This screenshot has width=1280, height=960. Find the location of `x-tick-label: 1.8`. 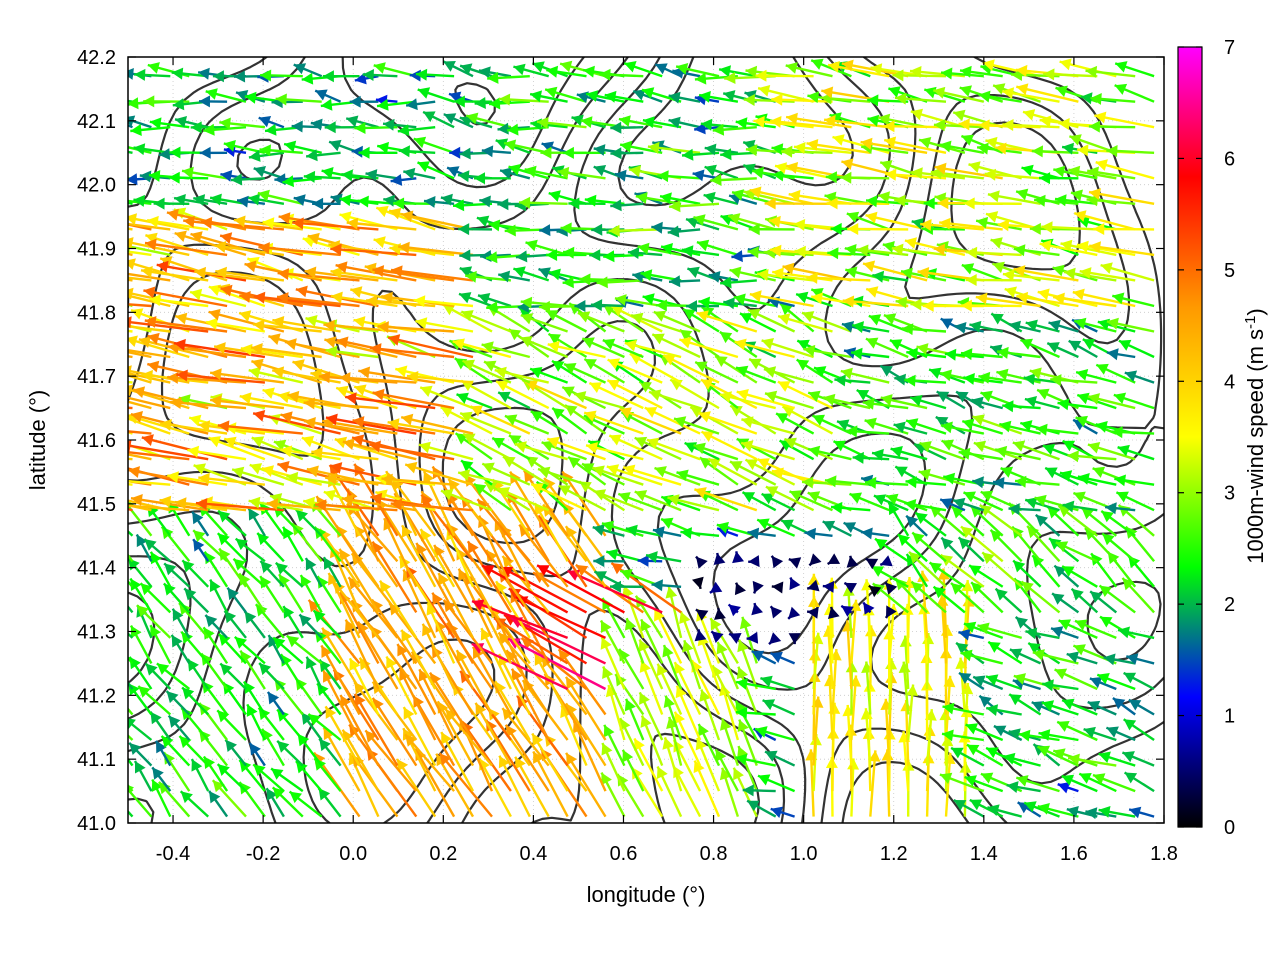

x-tick-label: 1.8 is located at coordinates (1164, 854).